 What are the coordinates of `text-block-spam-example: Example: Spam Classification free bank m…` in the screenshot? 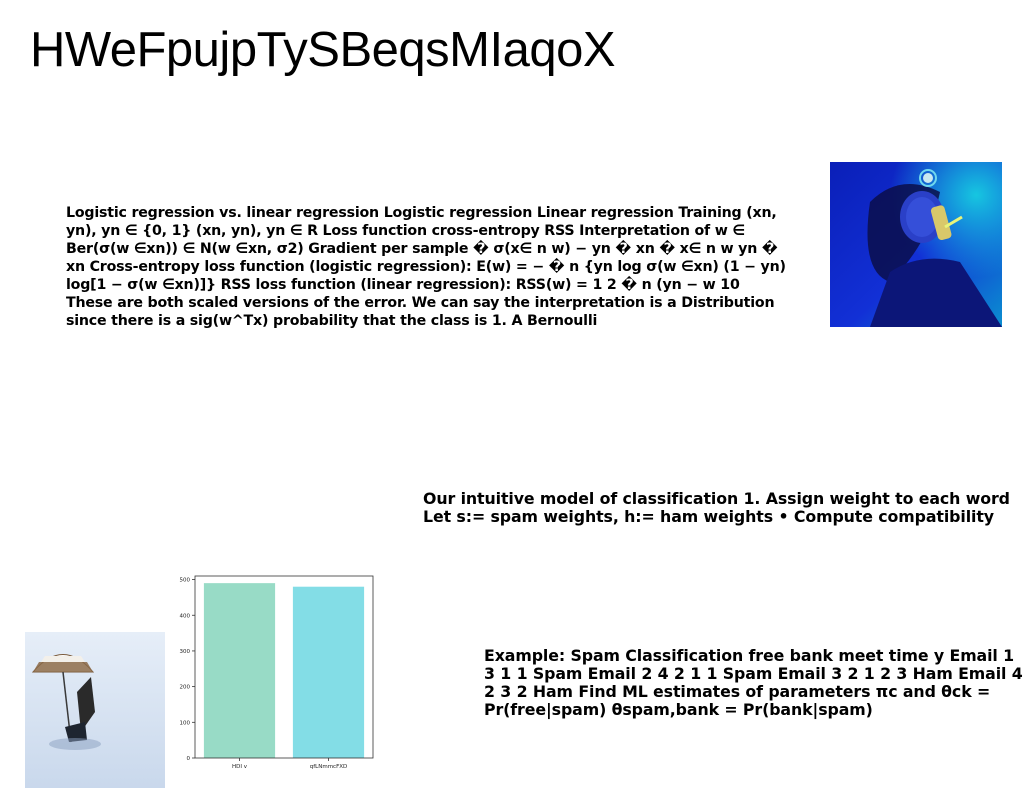 It's located at (753, 682).